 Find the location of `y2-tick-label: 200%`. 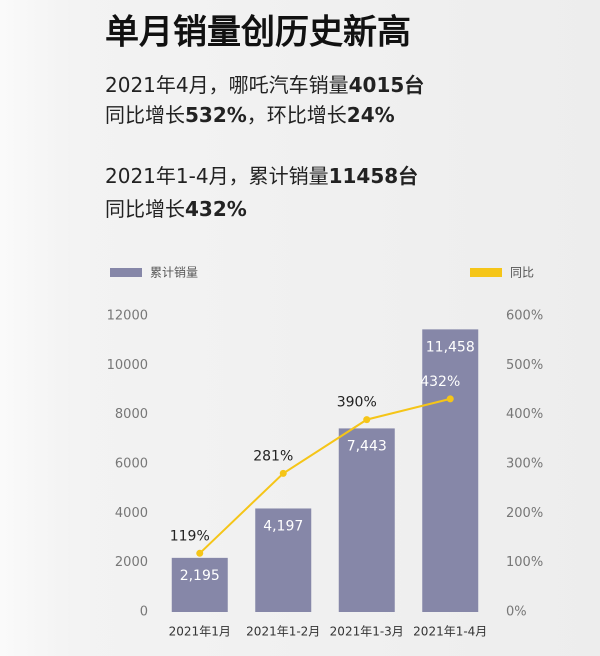

y2-tick-label: 200% is located at coordinates (524, 513).